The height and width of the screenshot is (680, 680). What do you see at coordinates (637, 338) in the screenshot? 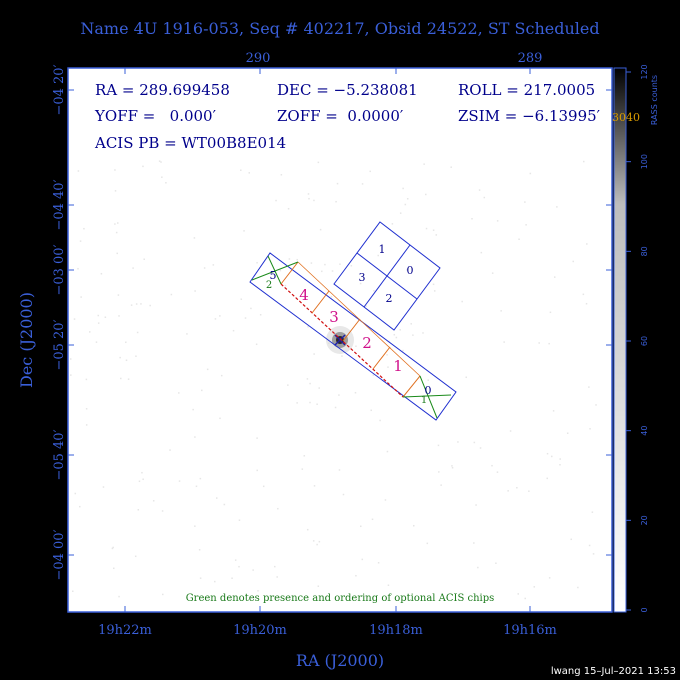
I see `colorbar-ticks: 120 100 80 60 40 20 0` at bounding box center [637, 338].